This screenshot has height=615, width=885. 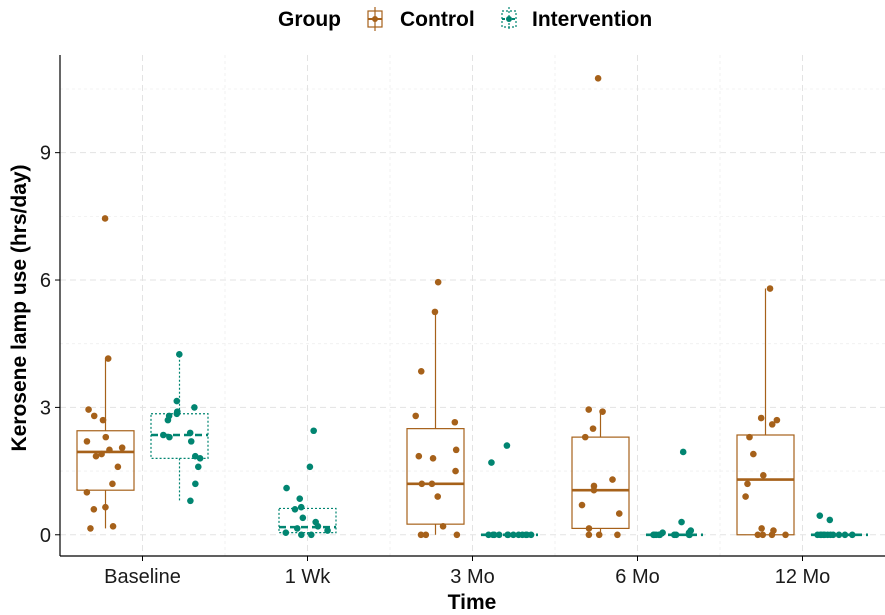 I want to click on legend-key-control-point, so click(x=375, y=19).